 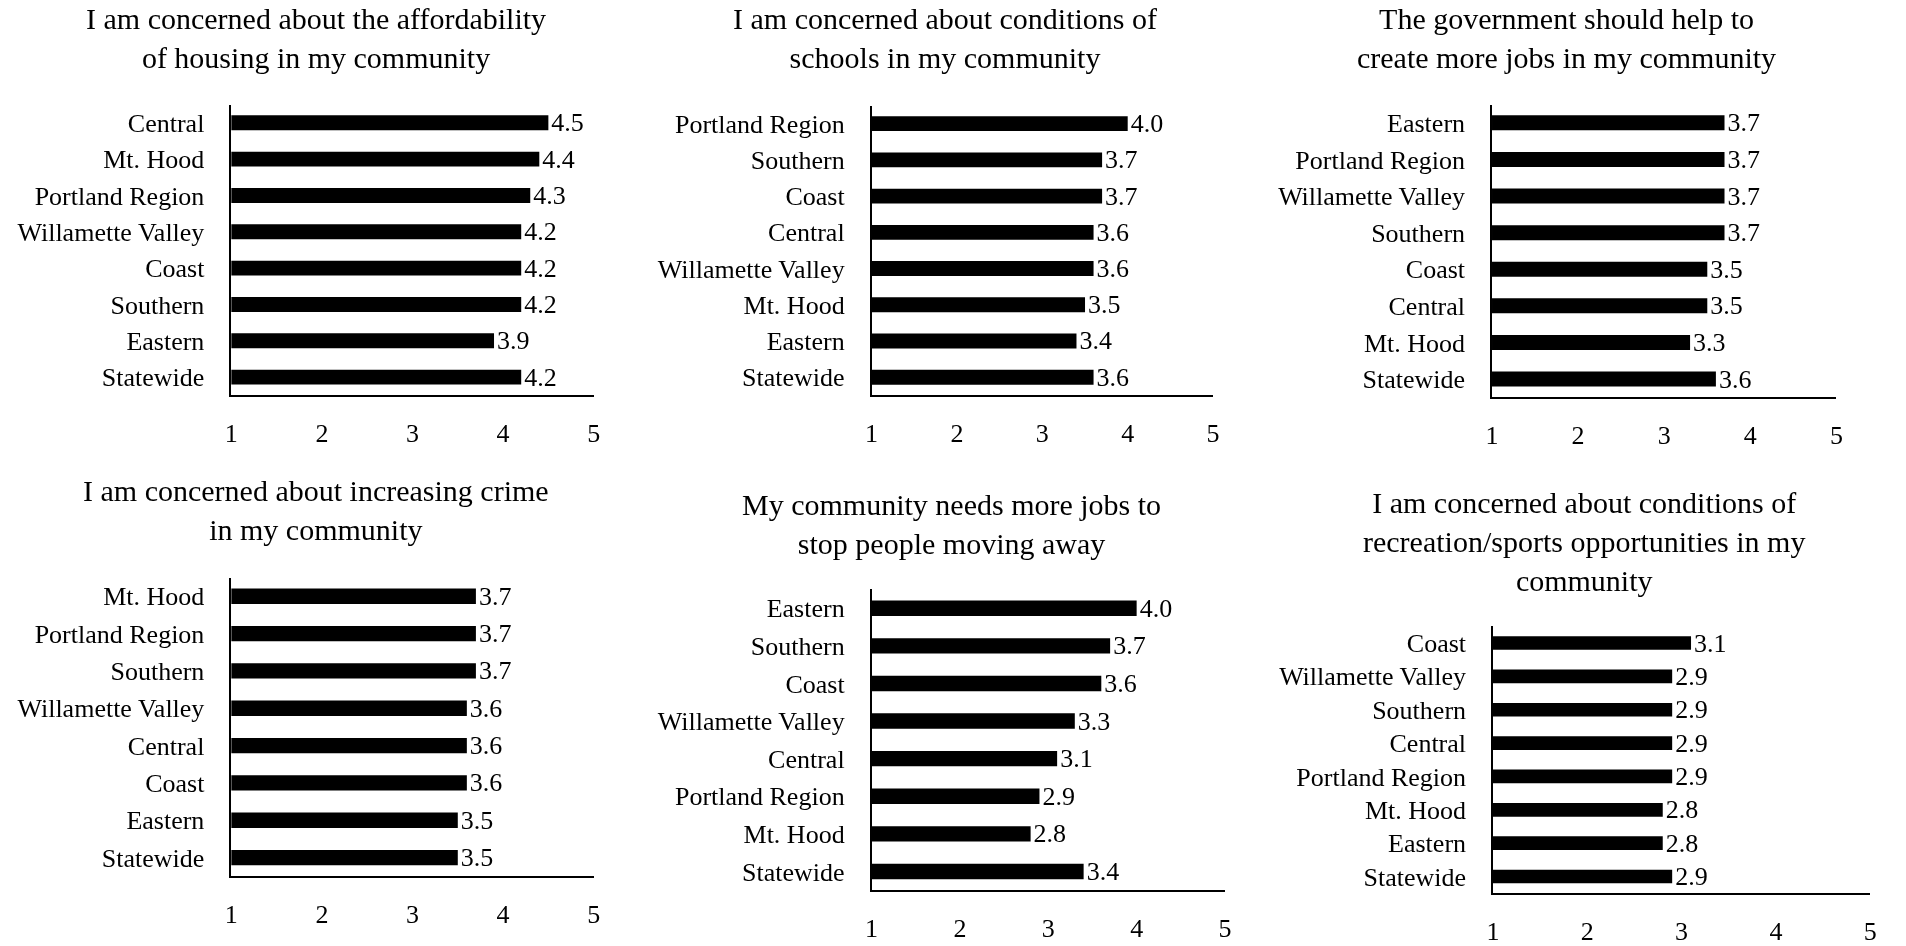 I want to click on chart-title: I am concerned about the affordability of housing in my community, so click(x=316, y=38).